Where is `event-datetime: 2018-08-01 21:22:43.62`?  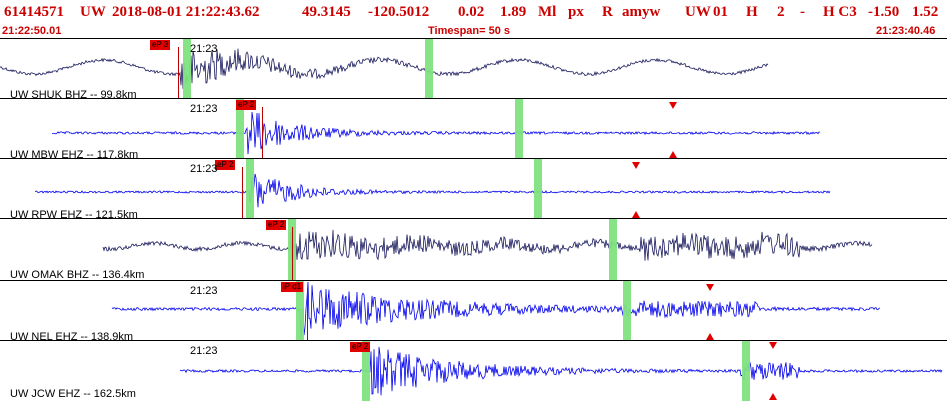
event-datetime: 2018-08-01 21:22:43.62 is located at coordinates (186, 12).